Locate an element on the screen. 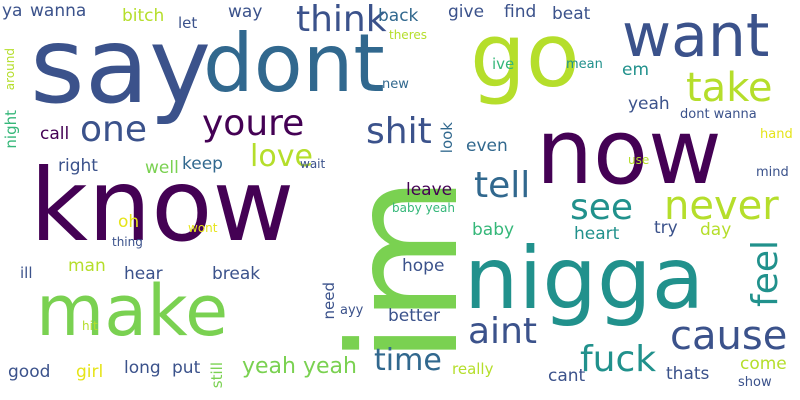 The height and width of the screenshot is (400, 800). word-see: see is located at coordinates (602, 207).